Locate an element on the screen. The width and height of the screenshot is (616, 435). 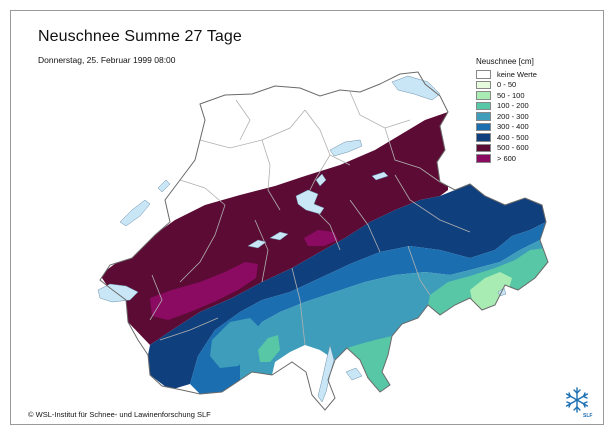
lake-geneva is located at coordinates (118, 293).